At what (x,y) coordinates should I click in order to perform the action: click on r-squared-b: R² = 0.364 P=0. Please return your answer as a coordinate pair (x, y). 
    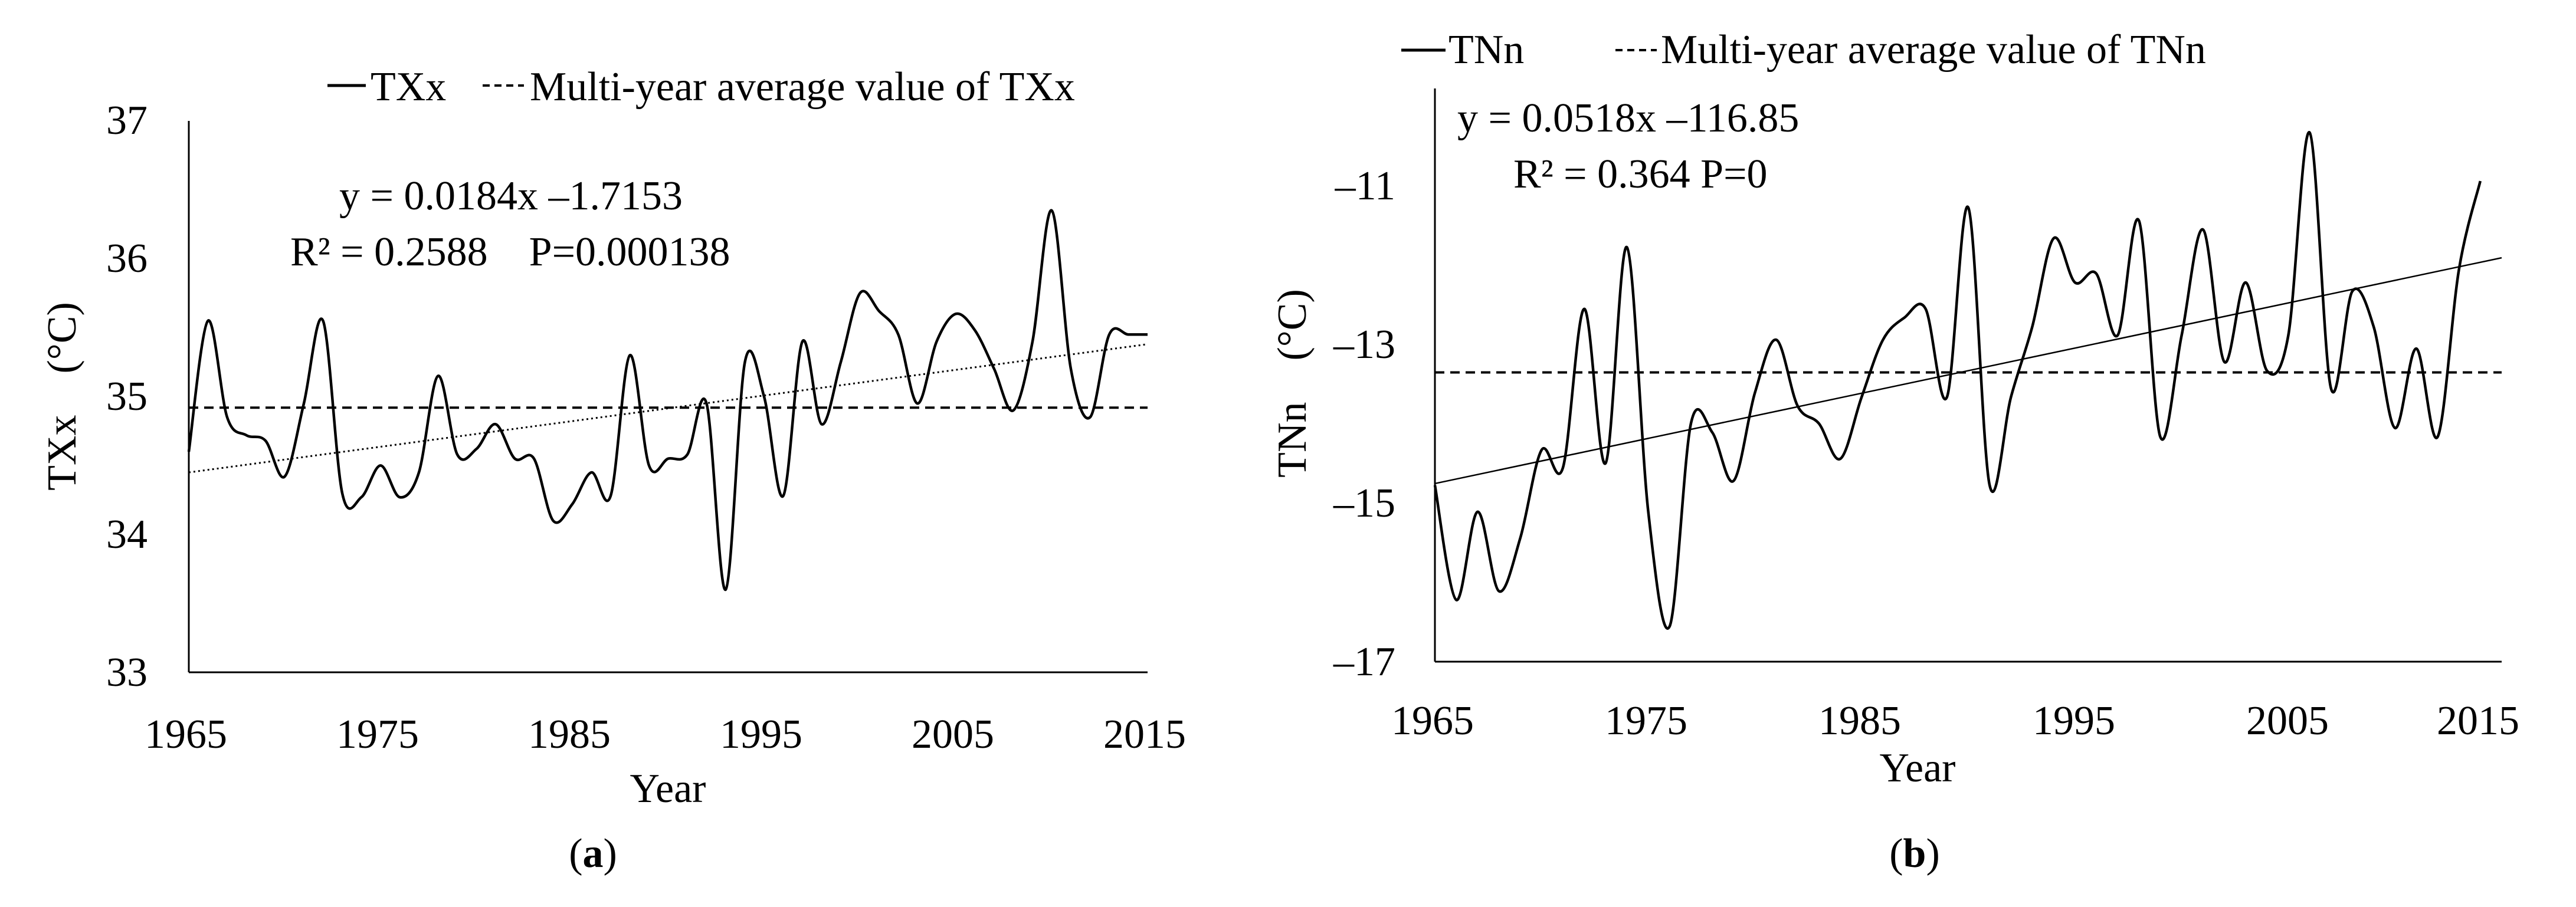
    Looking at the image, I should click on (1640, 174).